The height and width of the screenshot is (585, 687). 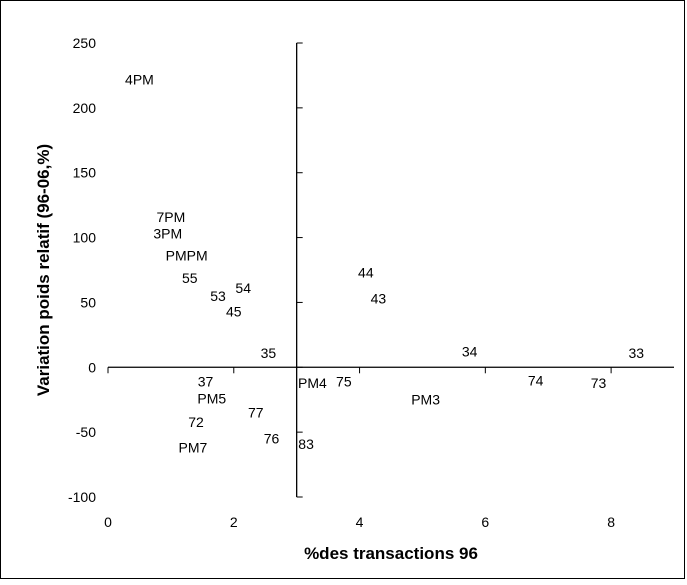 What do you see at coordinates (269, 353) in the screenshot?
I see `data-point-label: 35` at bounding box center [269, 353].